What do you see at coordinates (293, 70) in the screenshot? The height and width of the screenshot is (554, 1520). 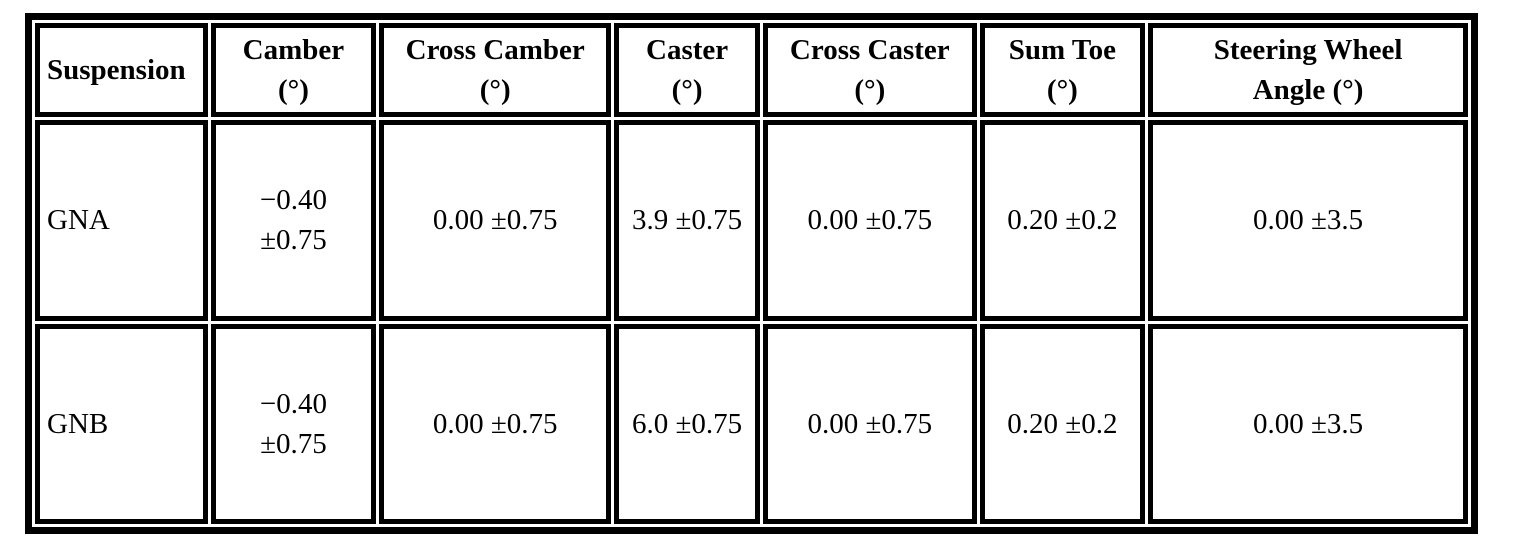 I see `header-cell-camber: Camber (°)` at bounding box center [293, 70].